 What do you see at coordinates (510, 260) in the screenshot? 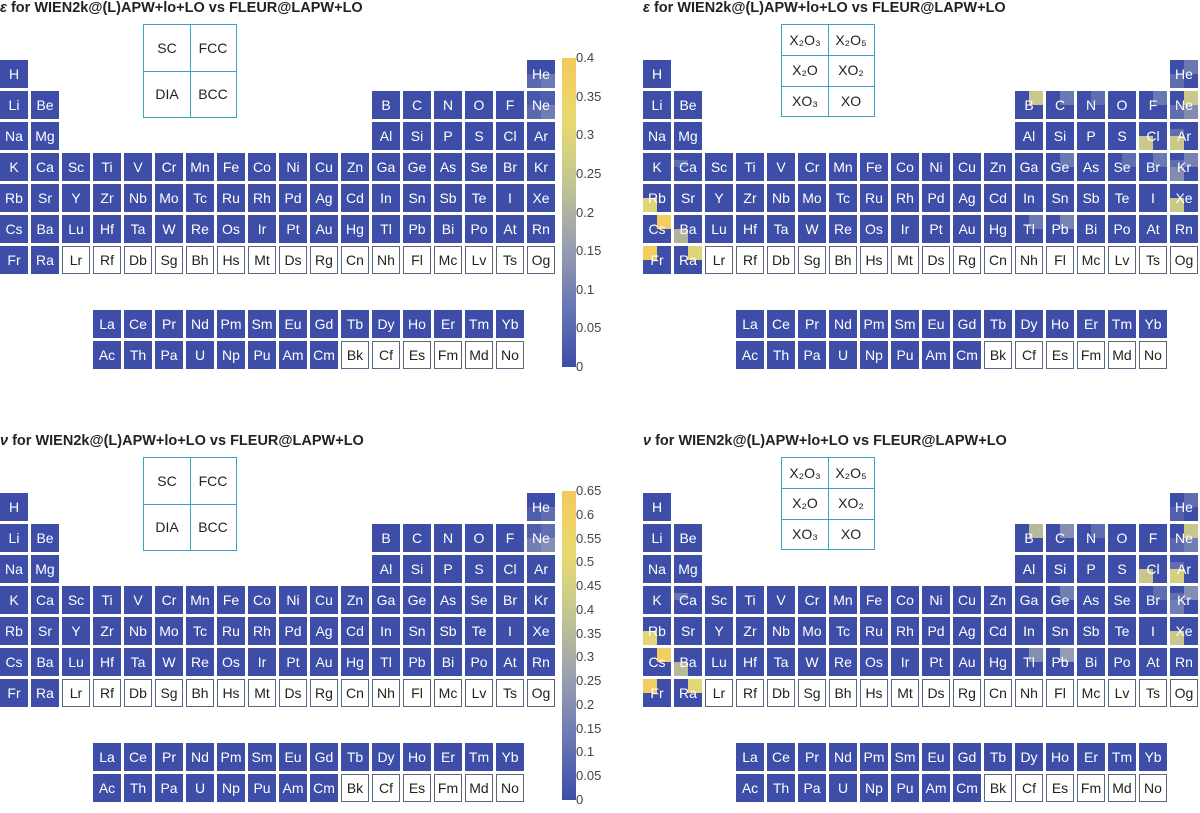
I see `element-cell-Ts: Ts` at bounding box center [510, 260].